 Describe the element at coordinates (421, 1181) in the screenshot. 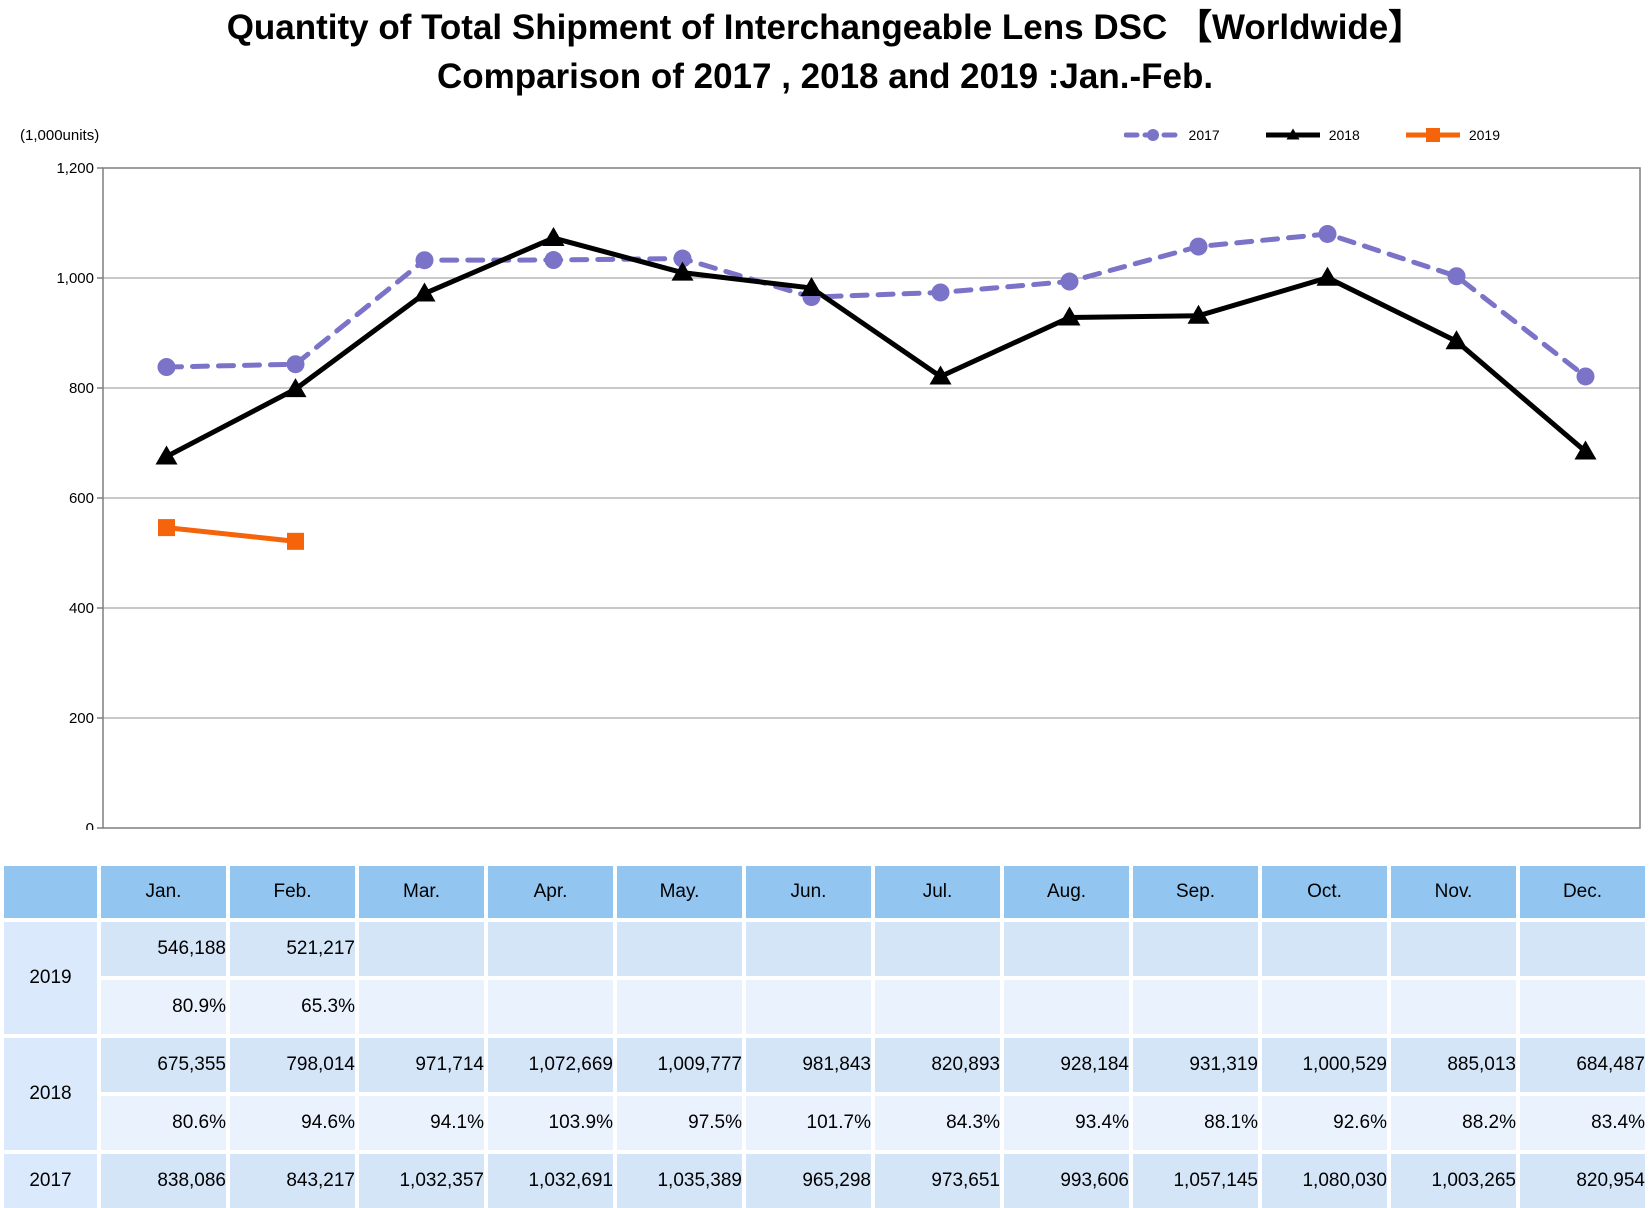

I see `cell-2017-units-mar: 1,032,357` at that location.